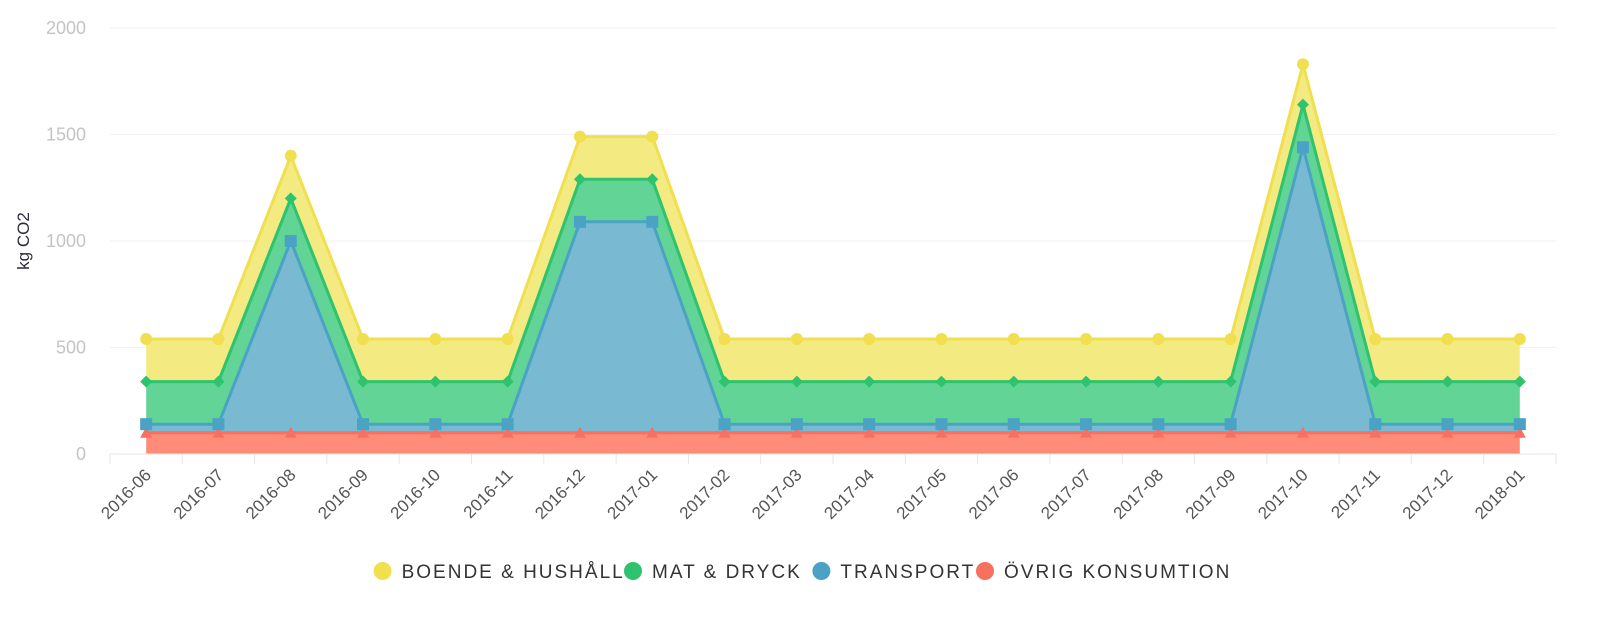 Image resolution: width=1600 pixels, height=621 pixels. What do you see at coordinates (71, 348) in the screenshot?
I see `y-tick-label: 500` at bounding box center [71, 348].